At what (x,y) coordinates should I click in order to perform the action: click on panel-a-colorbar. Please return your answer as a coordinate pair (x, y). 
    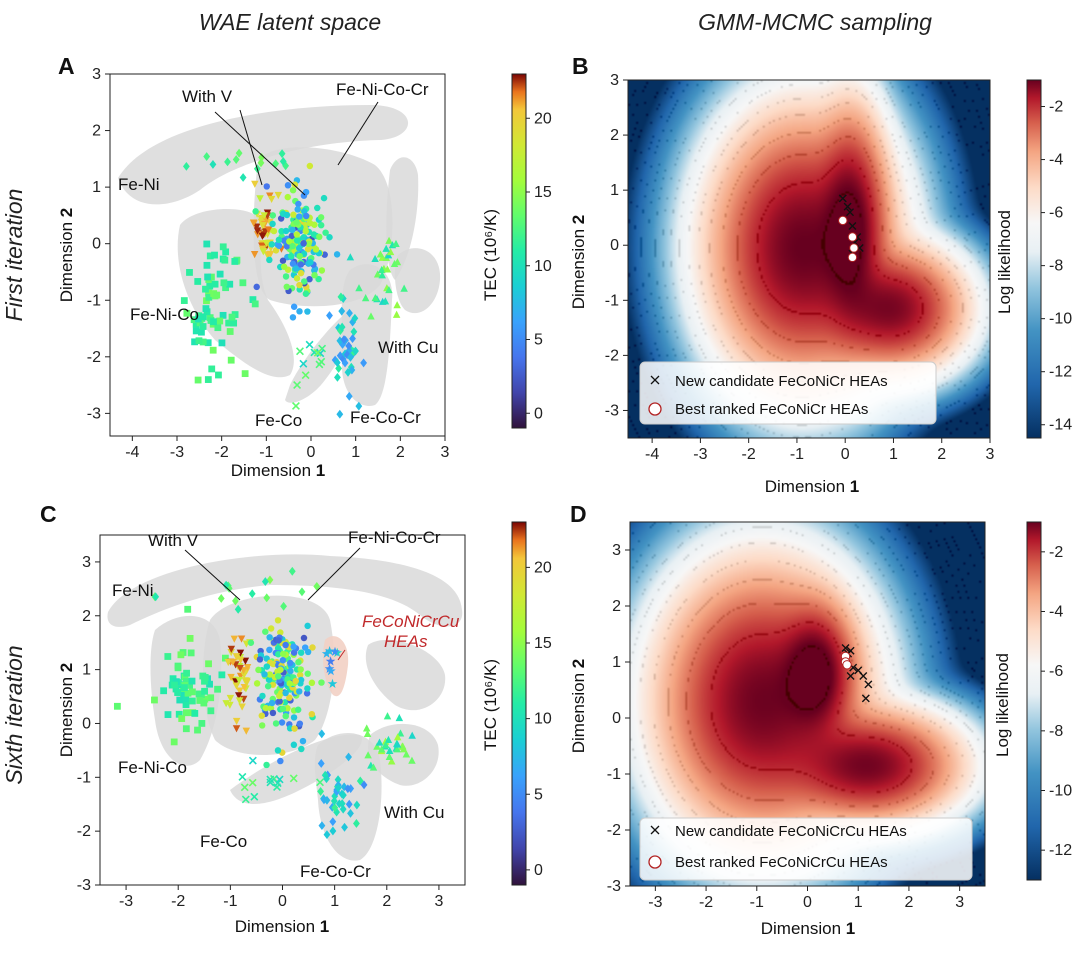
    Looking at the image, I should click on (519, 251).